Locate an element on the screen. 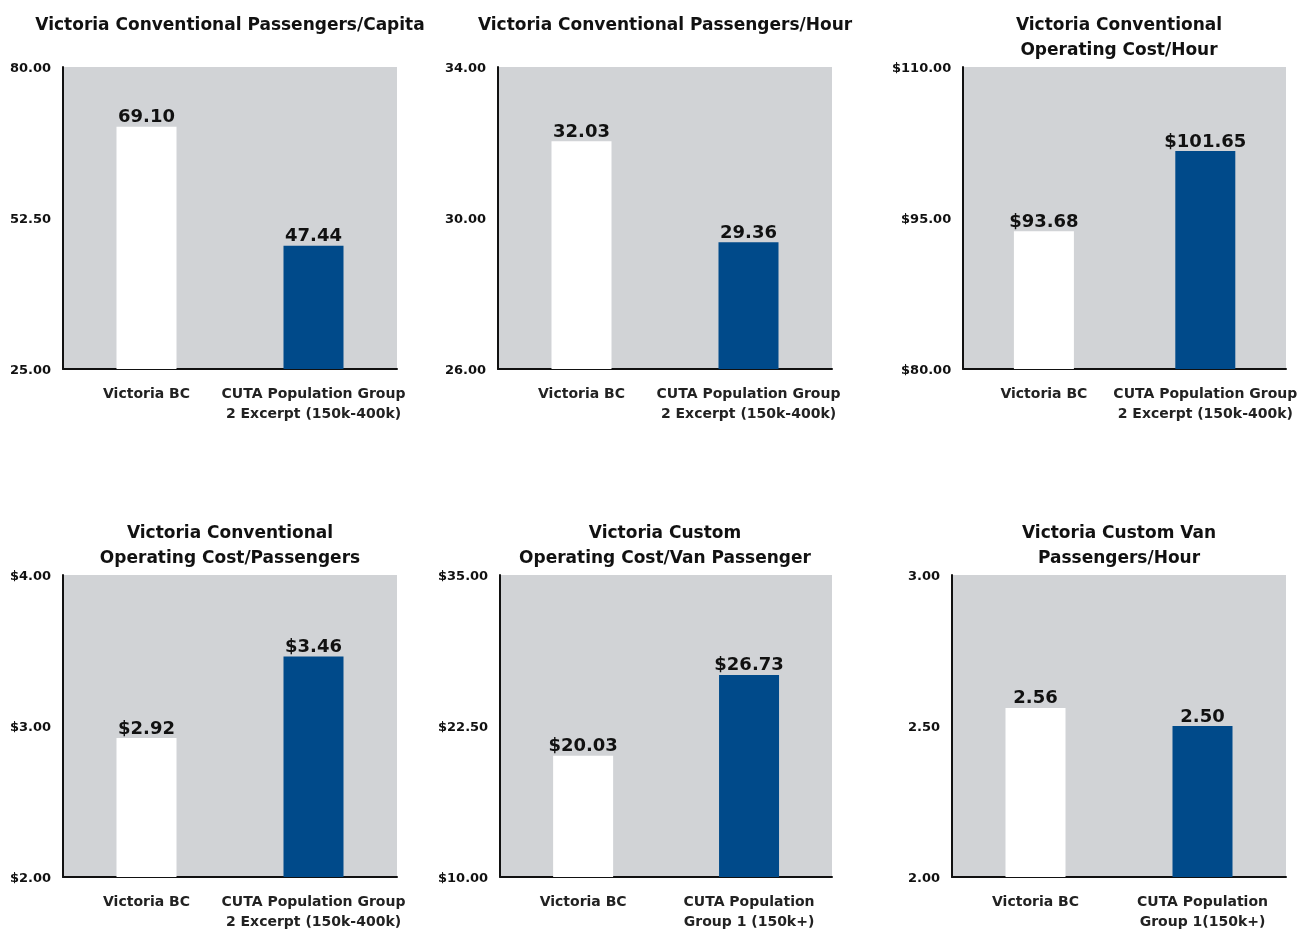 This screenshot has width=1302, height=931. y-tick-label: 80.00 is located at coordinates (30, 67).